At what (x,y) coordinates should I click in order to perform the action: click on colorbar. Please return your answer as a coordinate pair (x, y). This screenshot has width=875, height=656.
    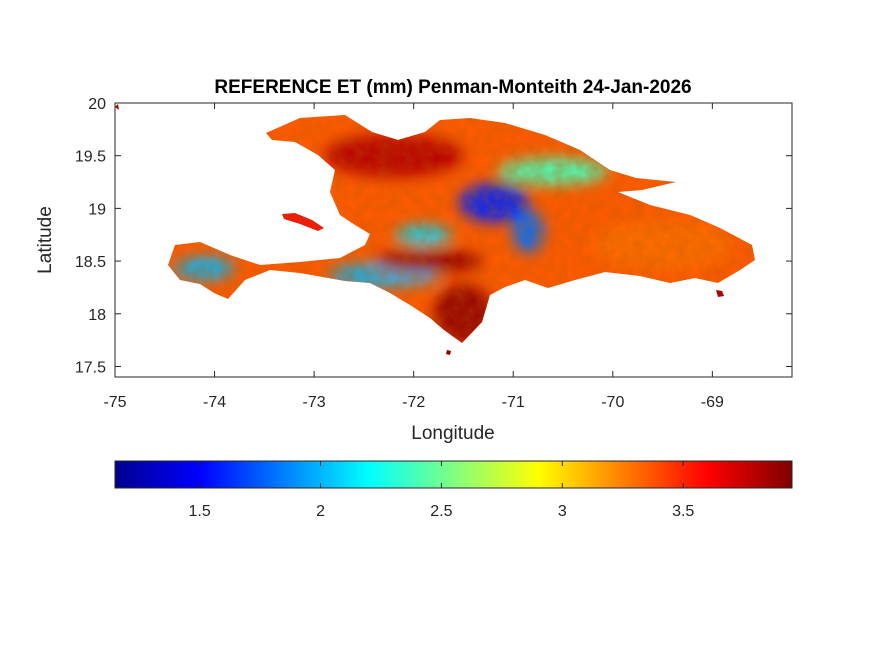
    Looking at the image, I should click on (453, 474).